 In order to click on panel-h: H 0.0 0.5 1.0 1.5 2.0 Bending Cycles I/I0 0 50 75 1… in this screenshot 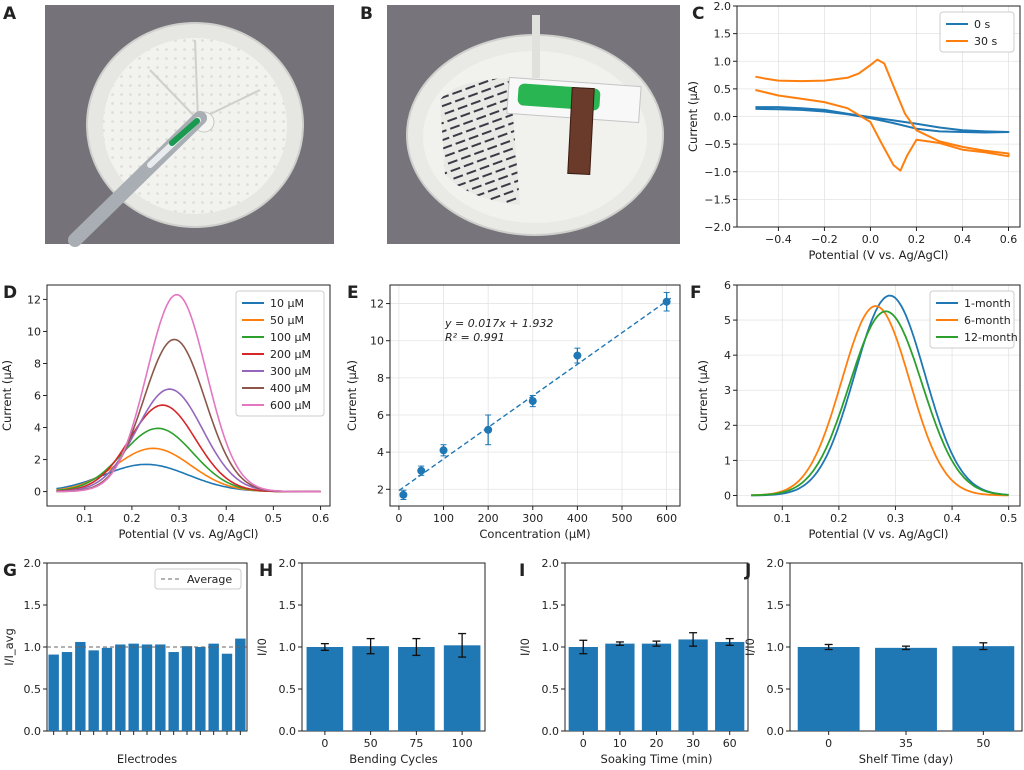, I will do `click(370, 661)`.